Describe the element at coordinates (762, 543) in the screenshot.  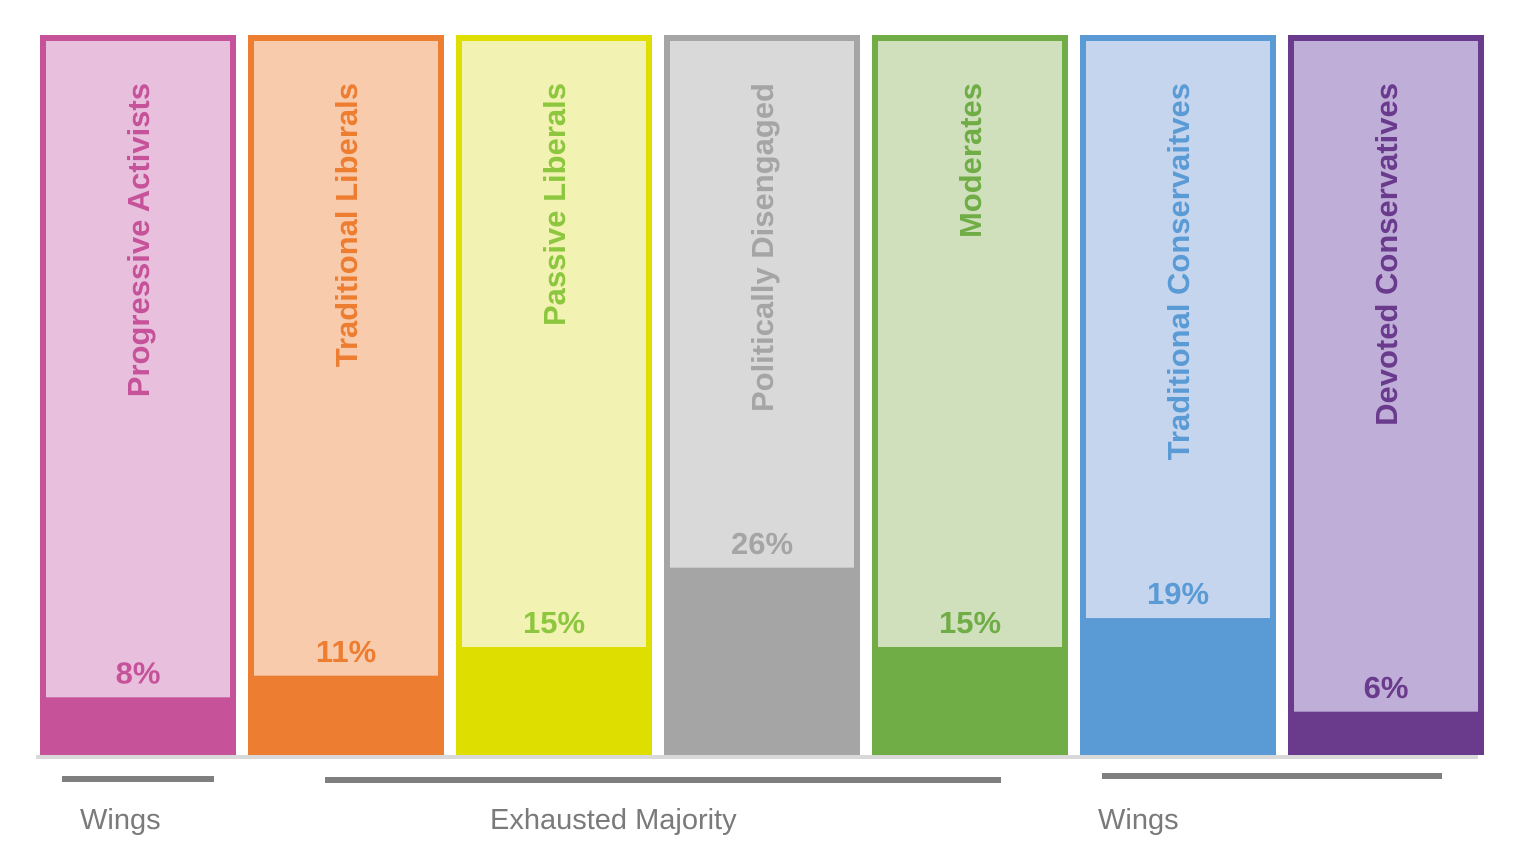
I see `value-label: 26%` at that location.